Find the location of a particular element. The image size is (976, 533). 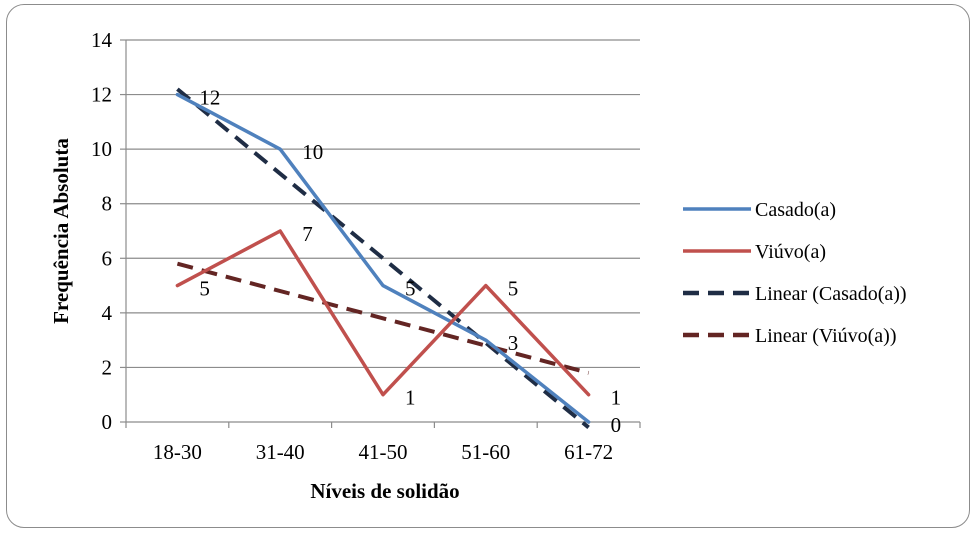

x-tick-label: 18-30 is located at coordinates (177, 452).